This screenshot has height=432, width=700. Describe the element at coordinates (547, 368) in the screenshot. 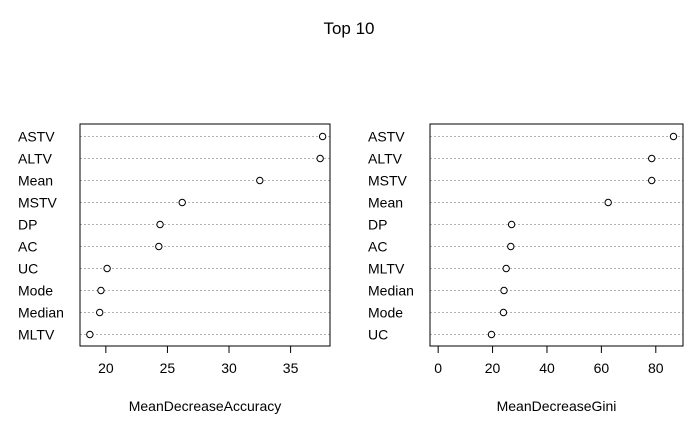

I see `x-tick-label: 40` at that location.